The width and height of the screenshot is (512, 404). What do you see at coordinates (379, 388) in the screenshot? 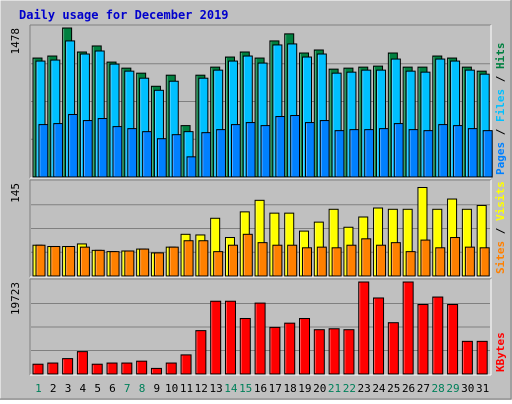
I see `x-tick-label-day-24: 24` at bounding box center [379, 388].